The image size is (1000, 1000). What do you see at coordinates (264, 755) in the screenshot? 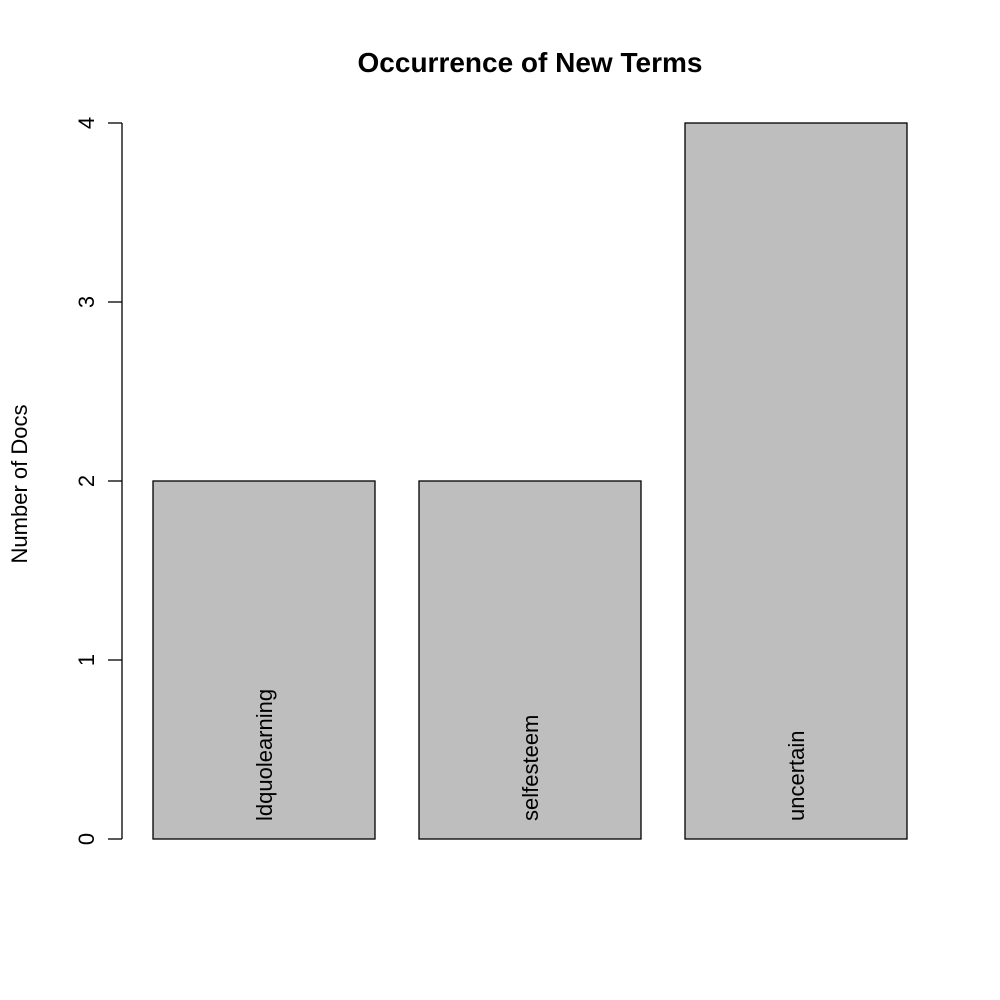
I see `bar-label-ldquolearning: ldquolearning` at bounding box center [264, 755].